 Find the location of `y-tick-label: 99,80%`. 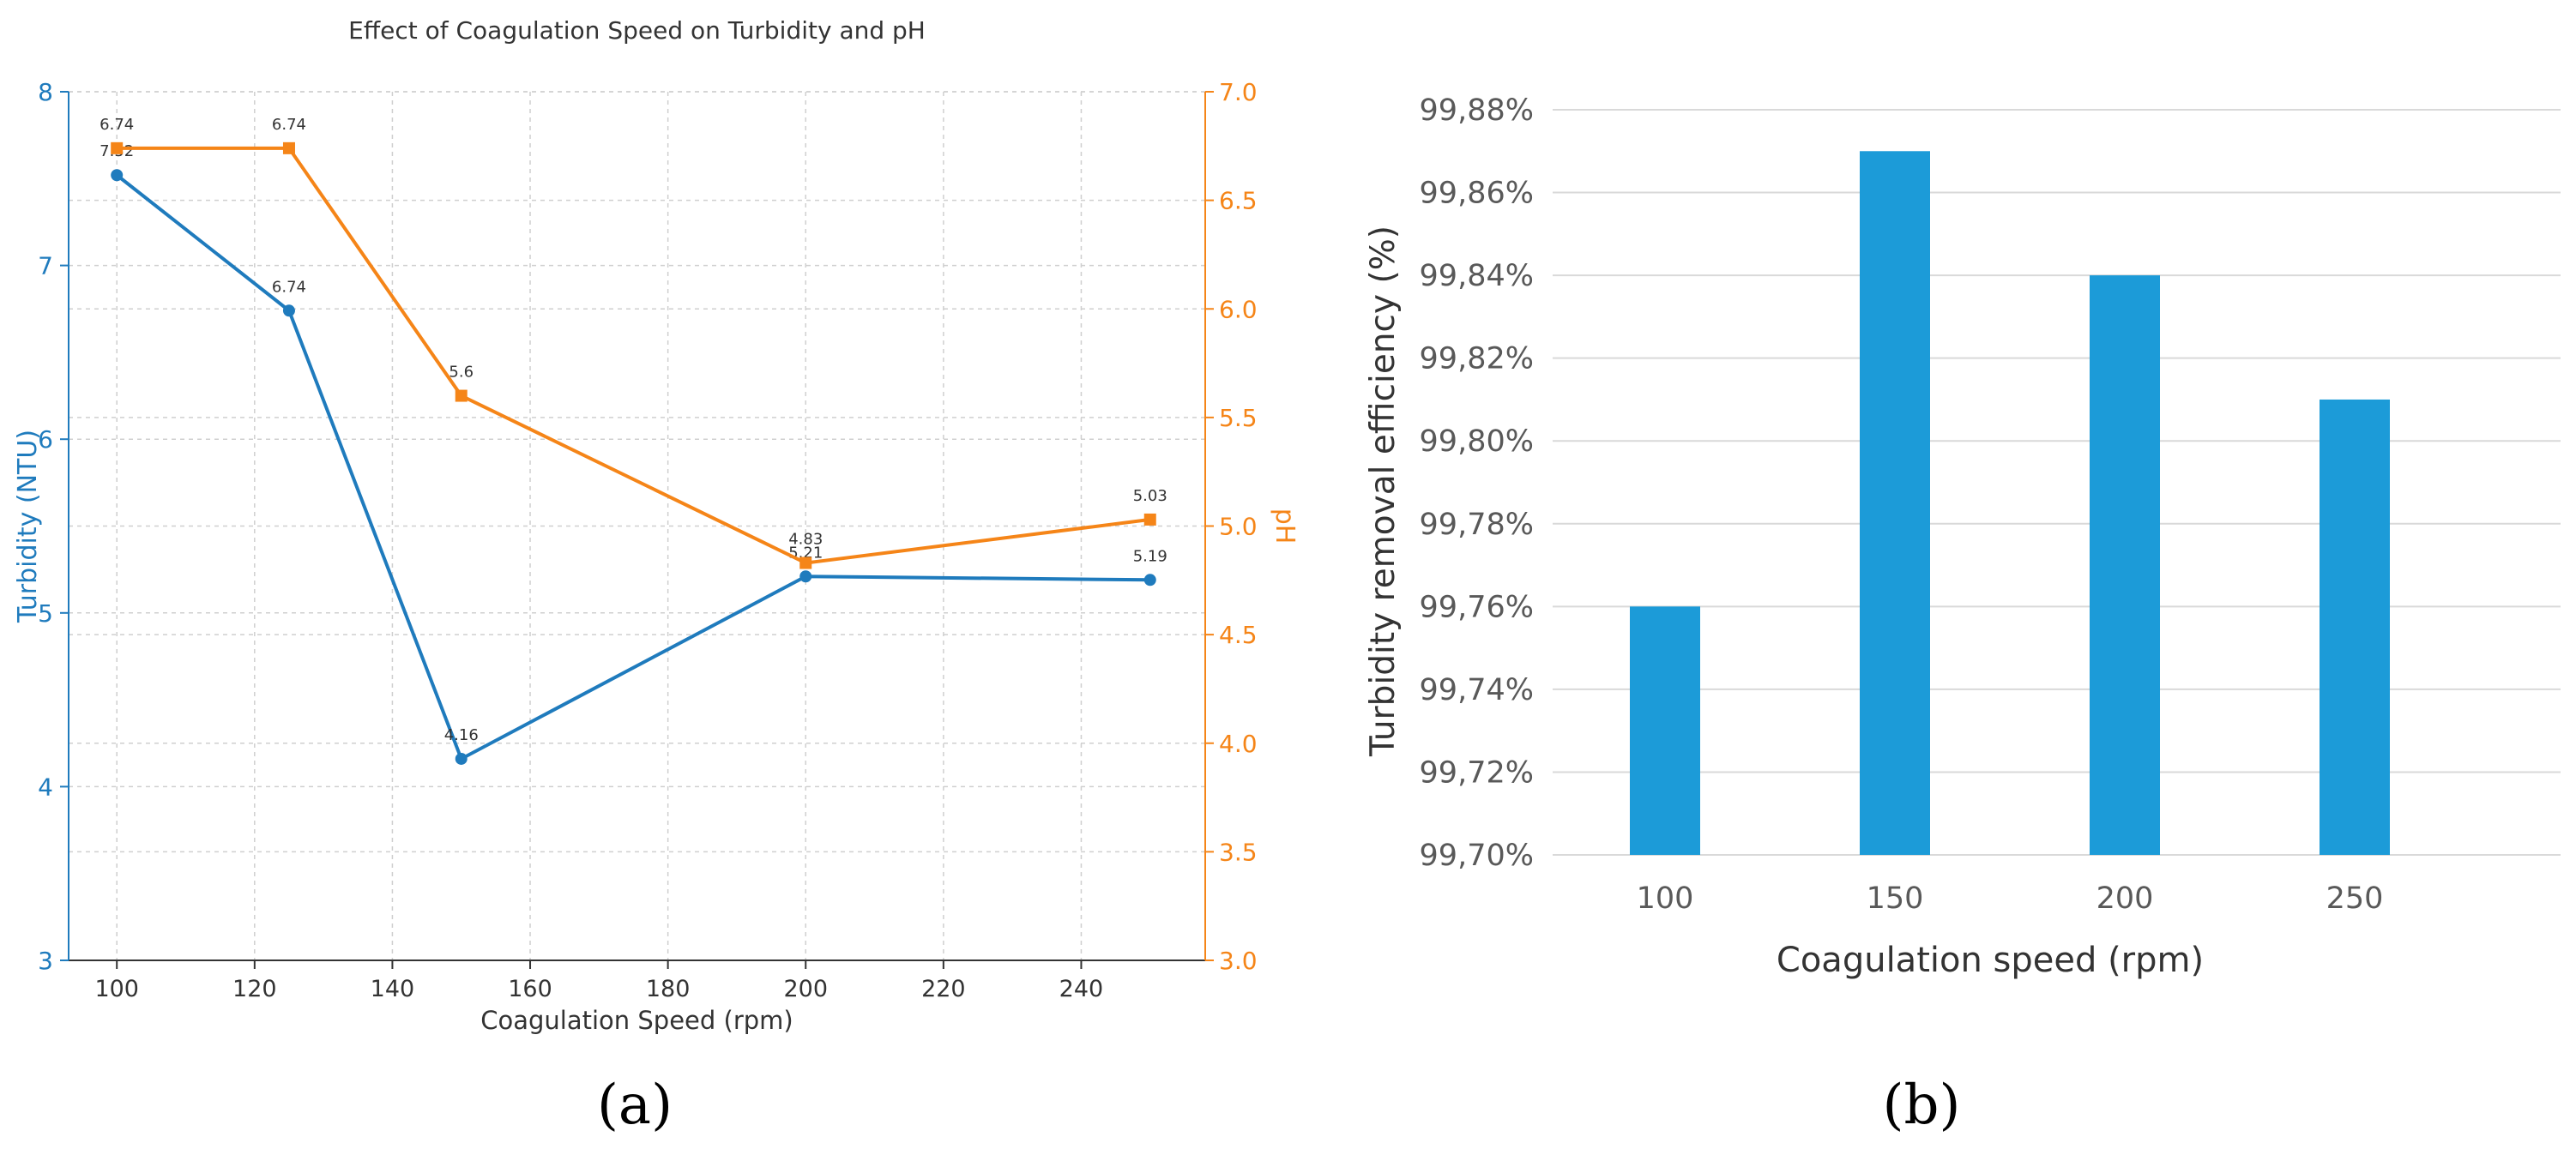

y-tick-label: 99,80% is located at coordinates (1477, 441).